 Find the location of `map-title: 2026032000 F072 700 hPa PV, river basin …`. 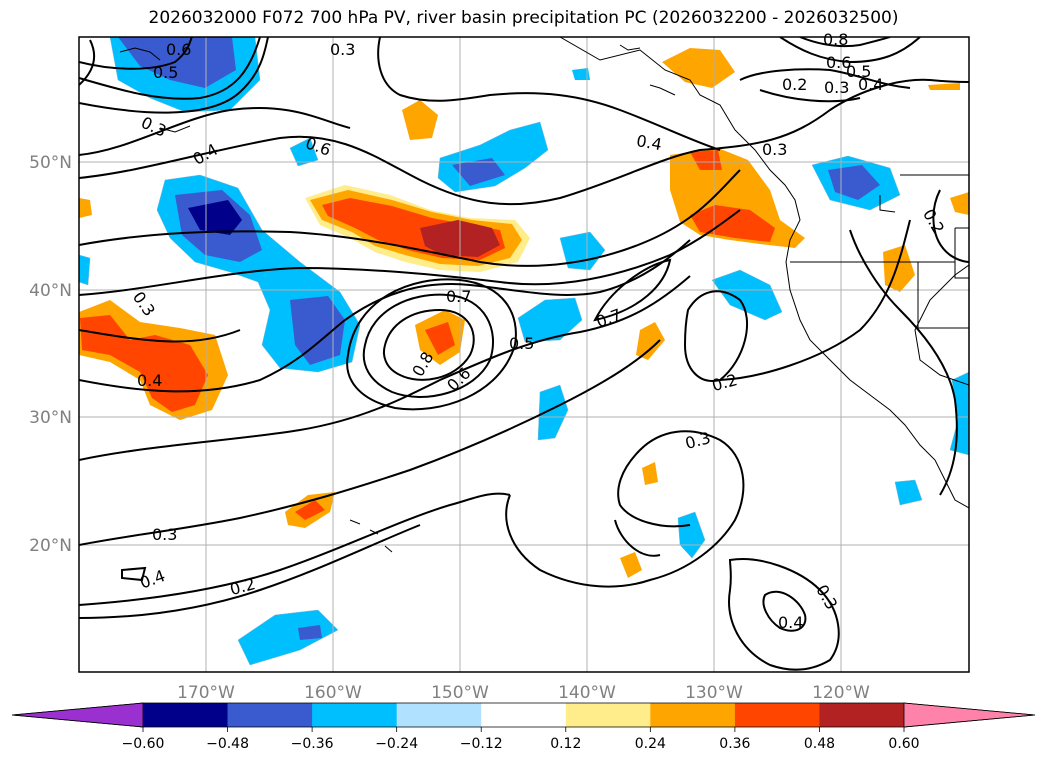

map-title: 2026032000 F072 700 hPa PV, river basin … is located at coordinates (523, 18).